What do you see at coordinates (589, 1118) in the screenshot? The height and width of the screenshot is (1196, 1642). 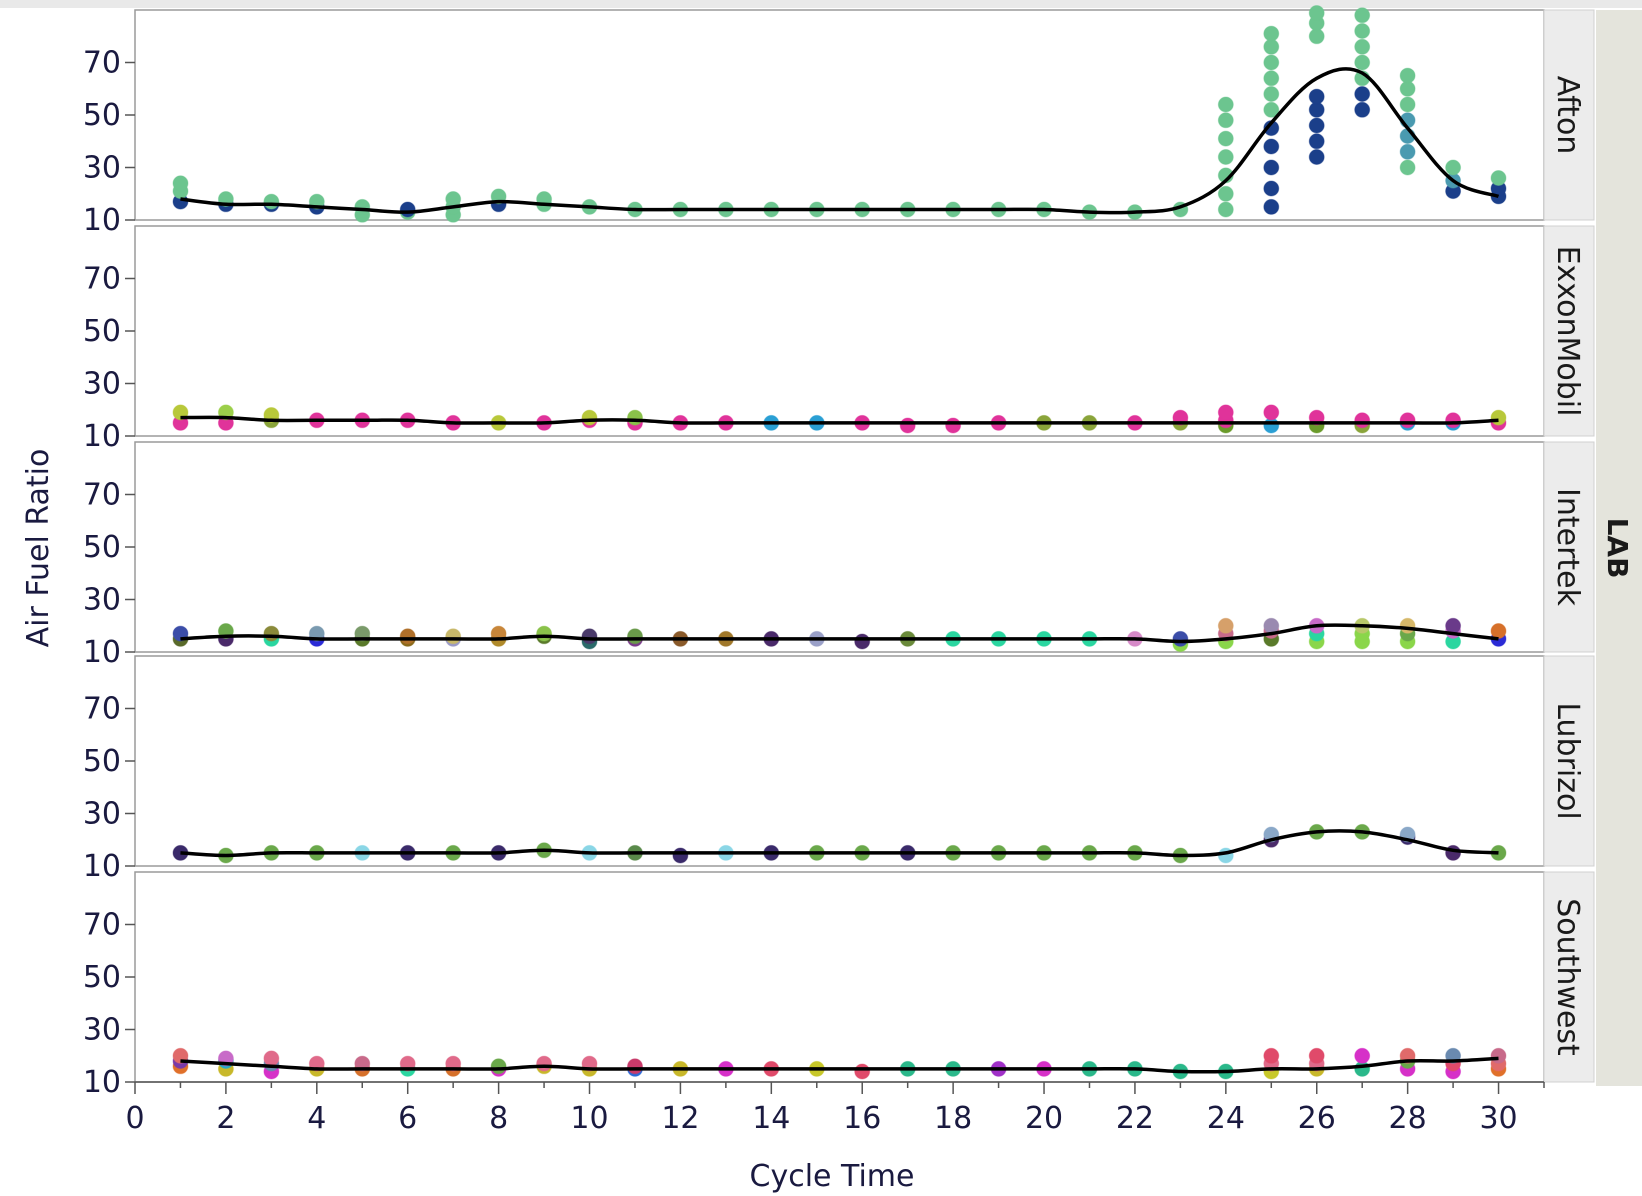 I see `x-tick-label: 10` at bounding box center [589, 1118].